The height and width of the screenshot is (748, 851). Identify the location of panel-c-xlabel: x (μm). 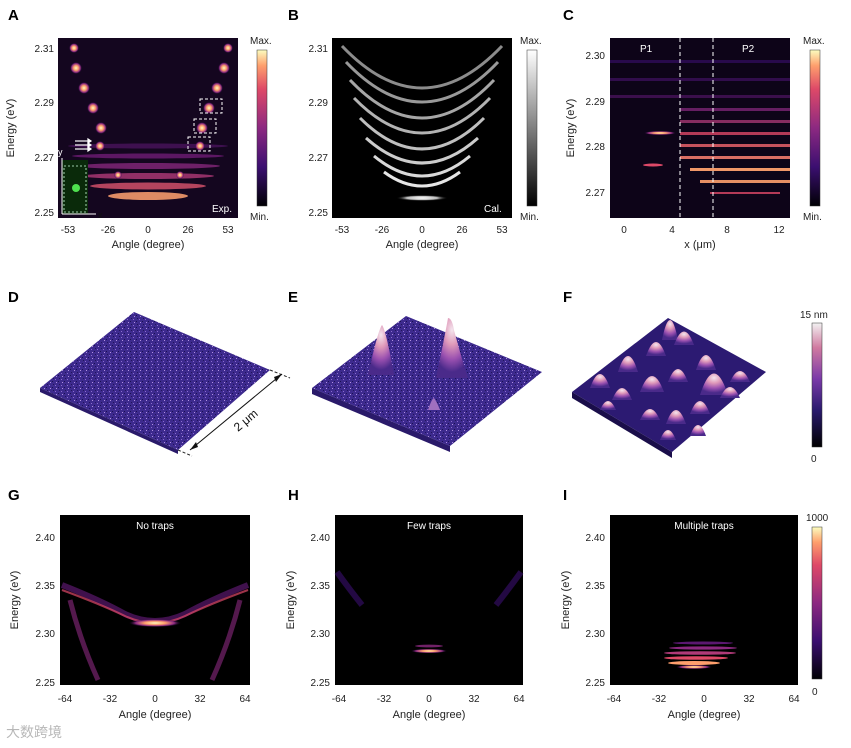
(699, 245).